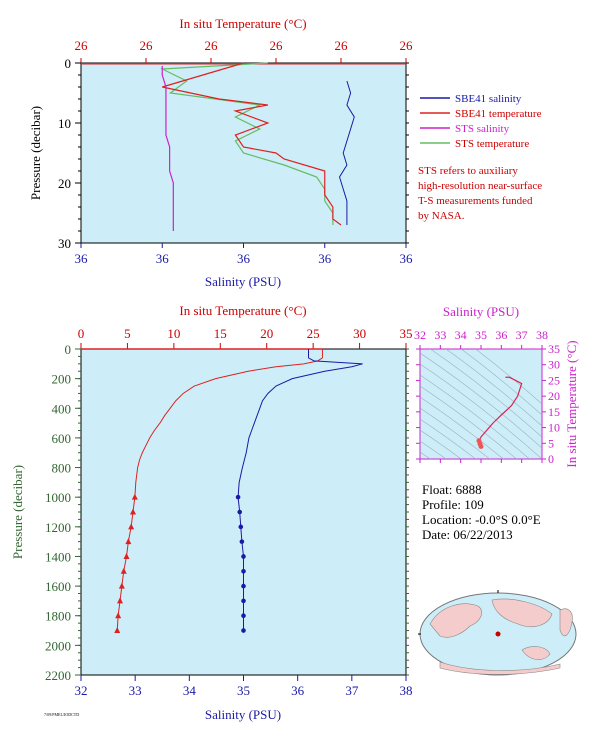  Describe the element at coordinates (266, 333) in the screenshot. I see `temperature-tick-label: 20` at that location.